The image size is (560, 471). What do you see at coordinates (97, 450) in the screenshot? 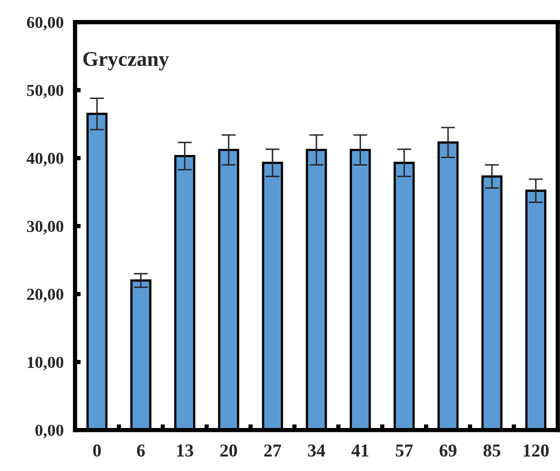
I see `x-tick-label: 0` at bounding box center [97, 450].